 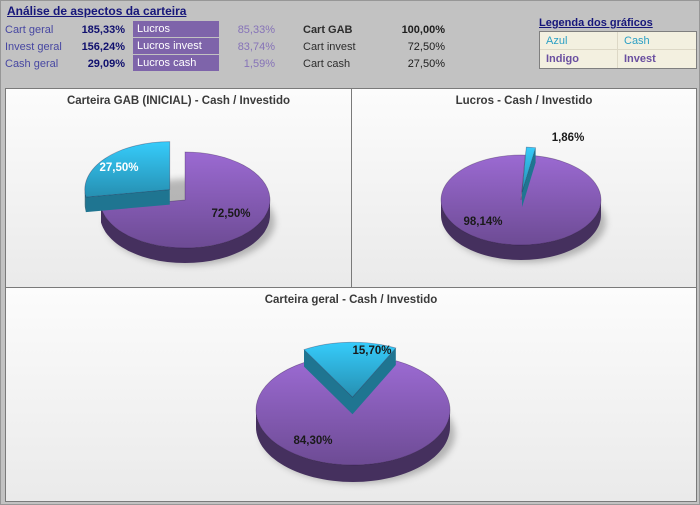 I want to click on stat-value-lucros: 85,33%, so click(x=256, y=29).